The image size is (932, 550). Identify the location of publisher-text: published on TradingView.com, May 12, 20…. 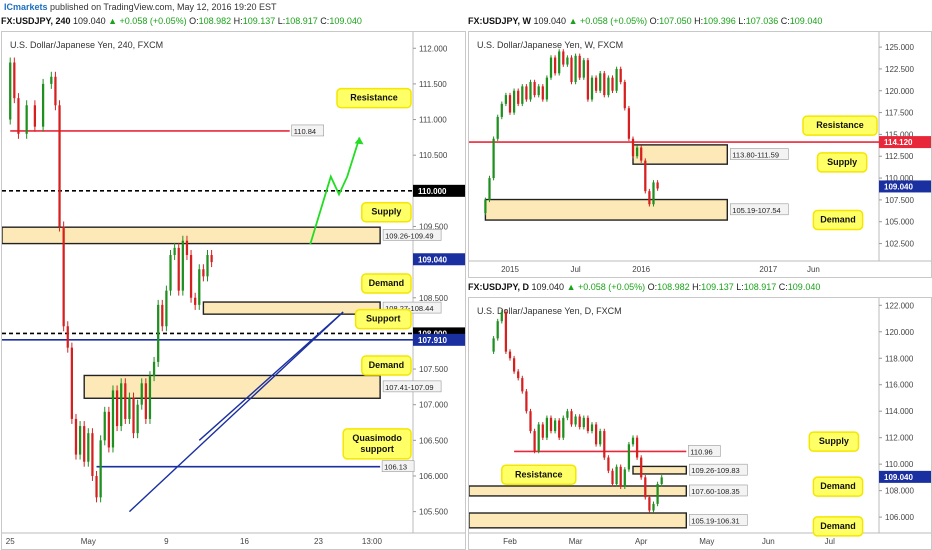
(163, 7).